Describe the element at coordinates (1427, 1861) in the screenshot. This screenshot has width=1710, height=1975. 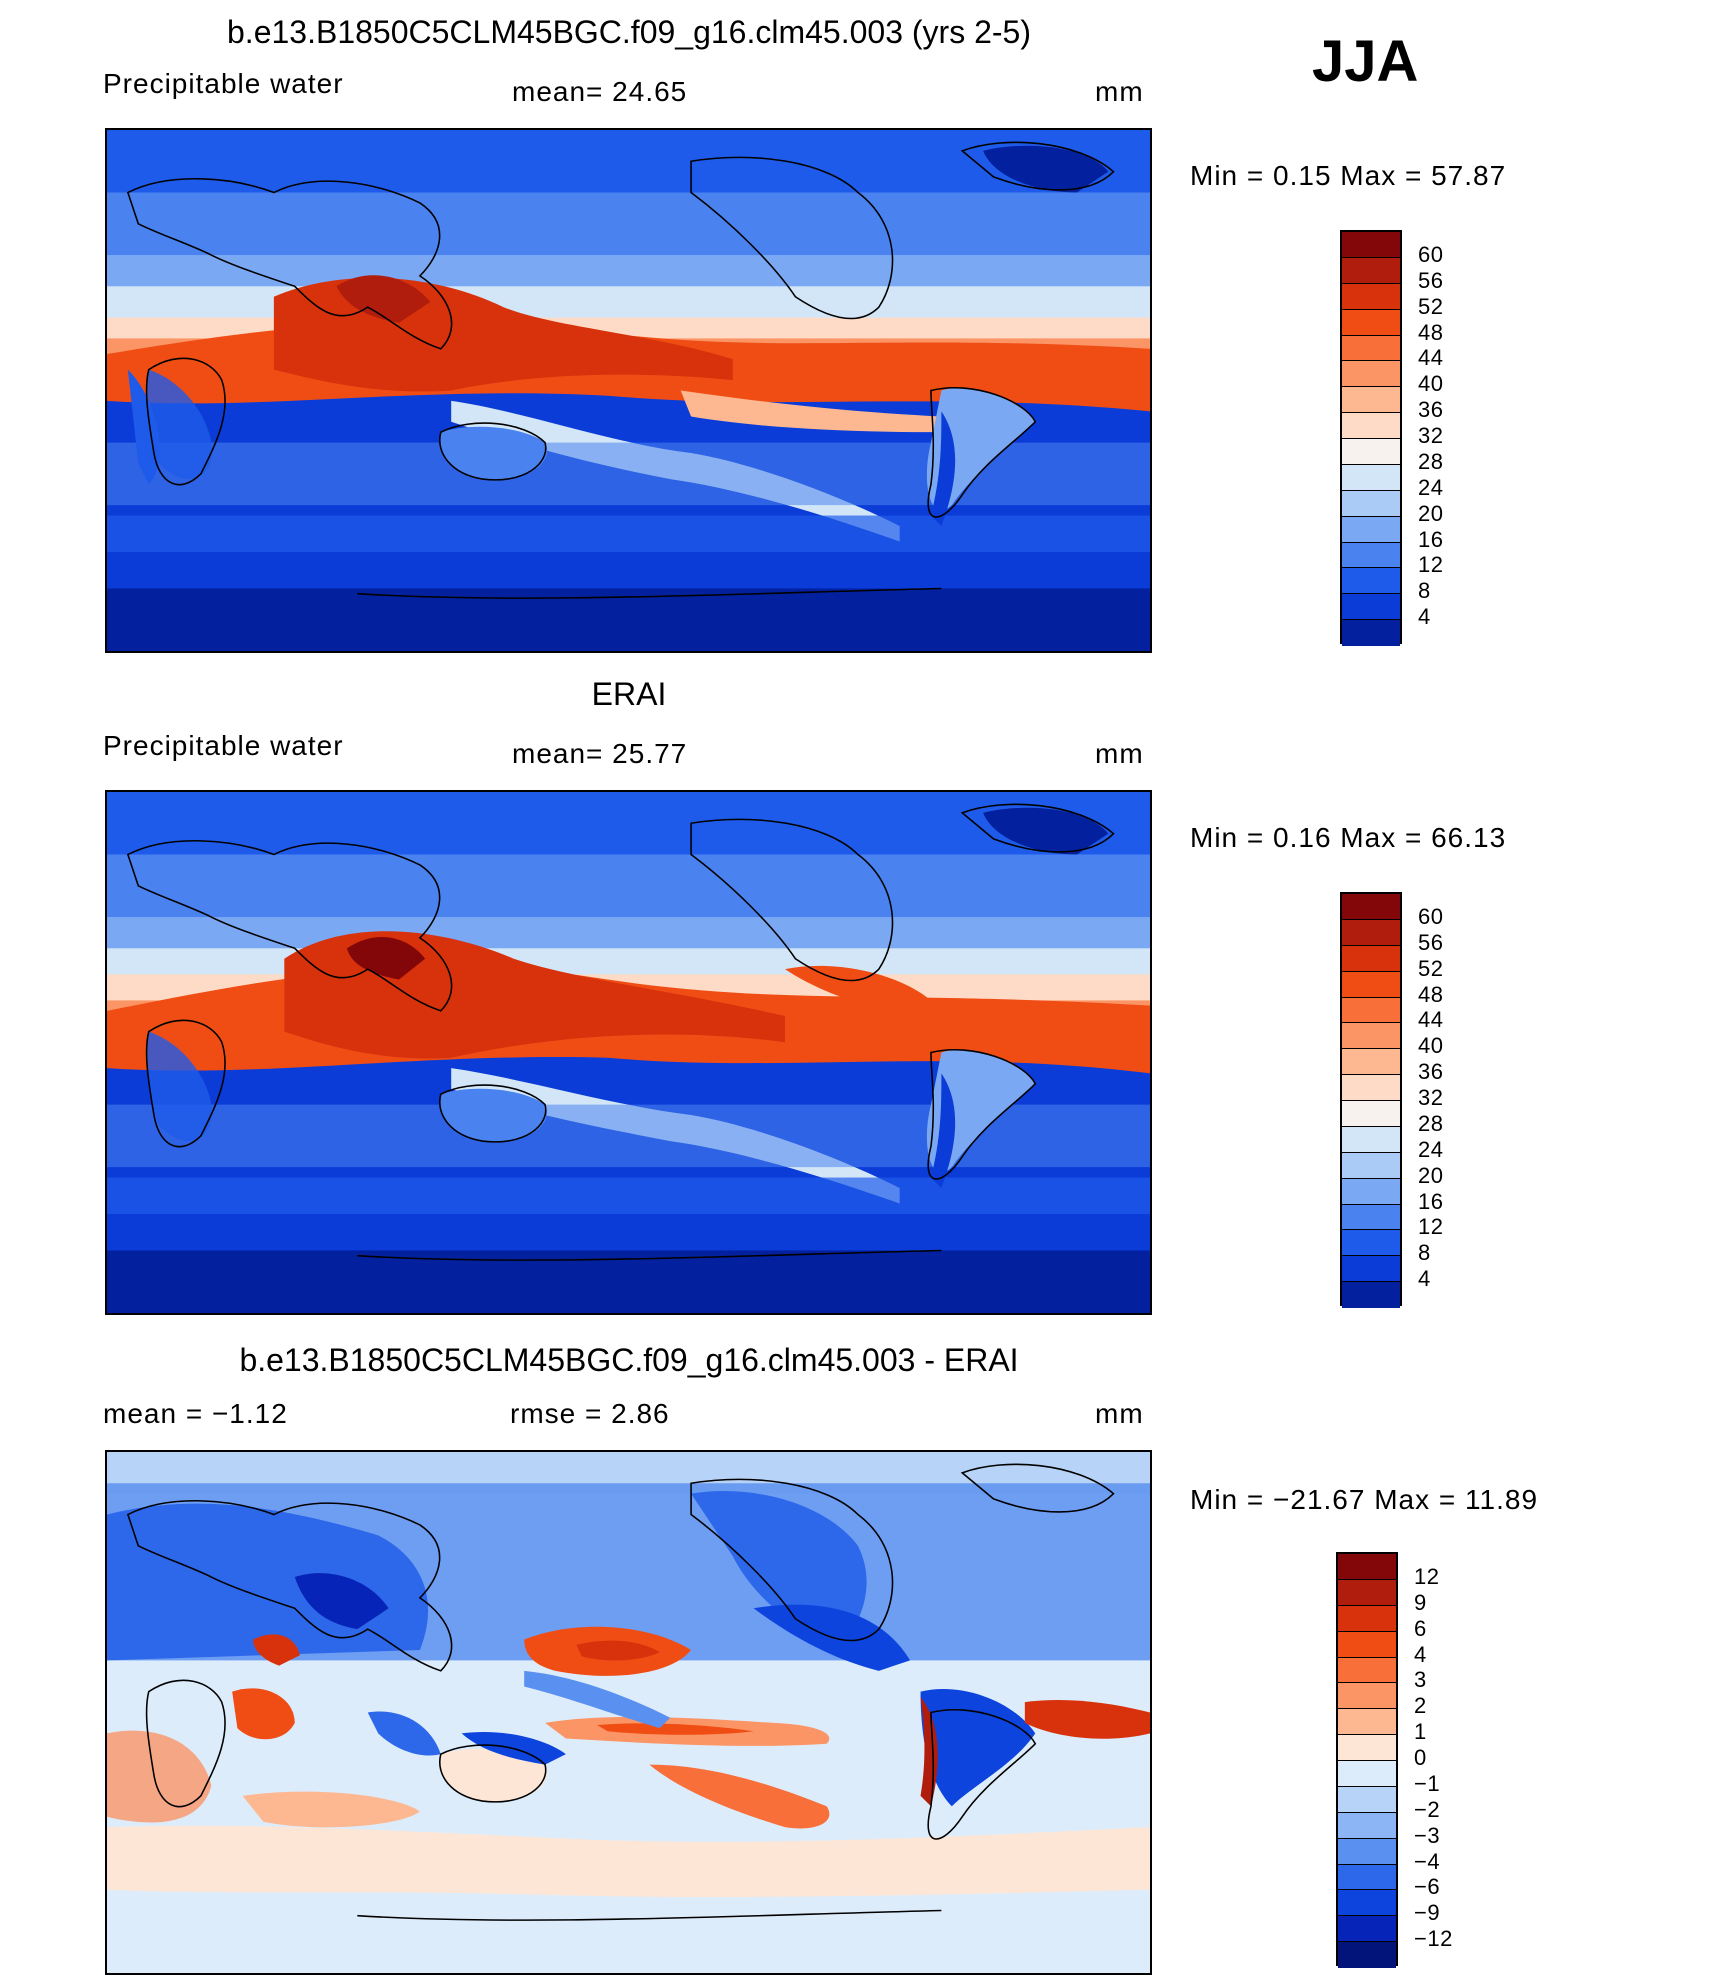
I see `colorbar-tick-label: −4` at that location.